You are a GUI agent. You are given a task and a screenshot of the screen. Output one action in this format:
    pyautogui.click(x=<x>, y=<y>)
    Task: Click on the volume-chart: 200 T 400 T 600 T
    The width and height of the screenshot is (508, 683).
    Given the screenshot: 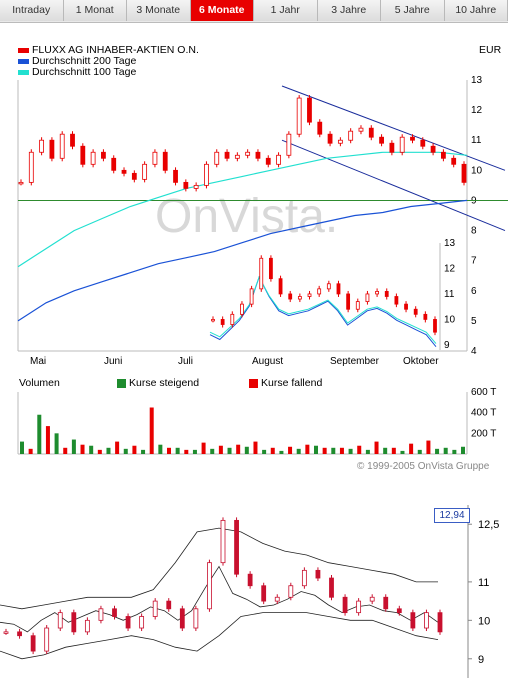 What is the action you would take?
    pyautogui.click(x=256, y=421)
    